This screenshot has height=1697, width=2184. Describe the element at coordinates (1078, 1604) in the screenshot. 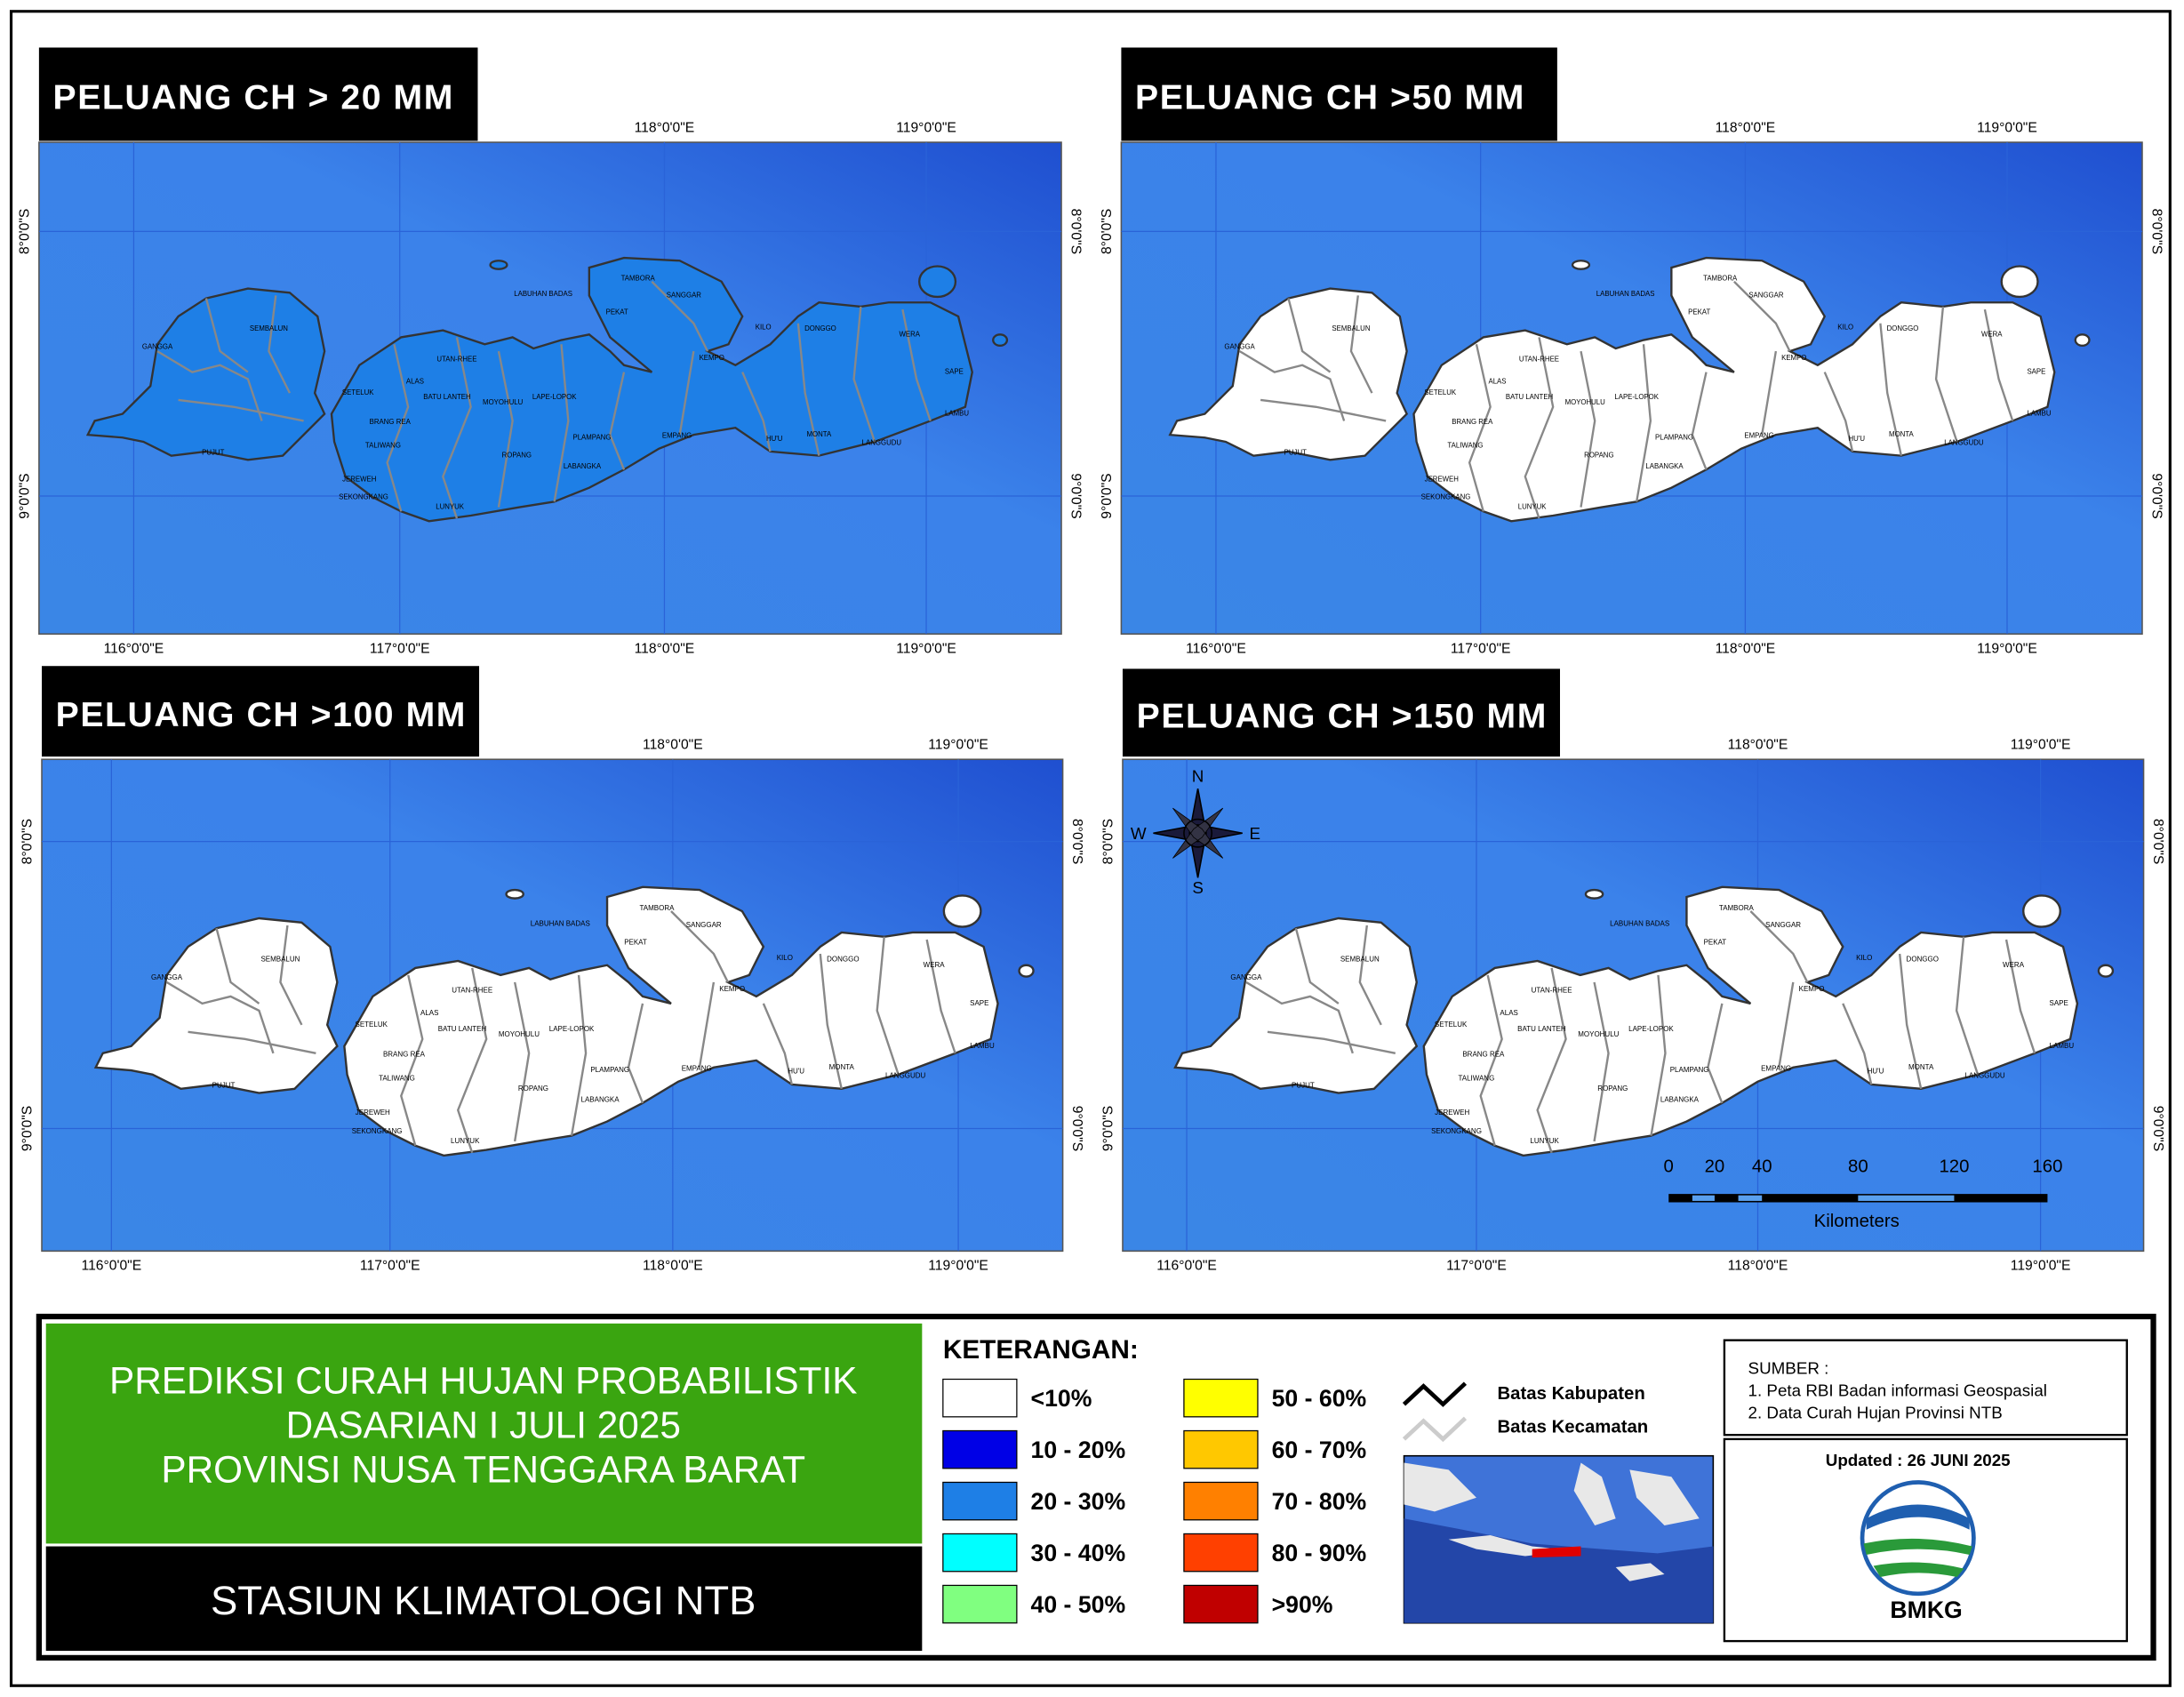

I see `legend-label: 40 - 50%` at that location.